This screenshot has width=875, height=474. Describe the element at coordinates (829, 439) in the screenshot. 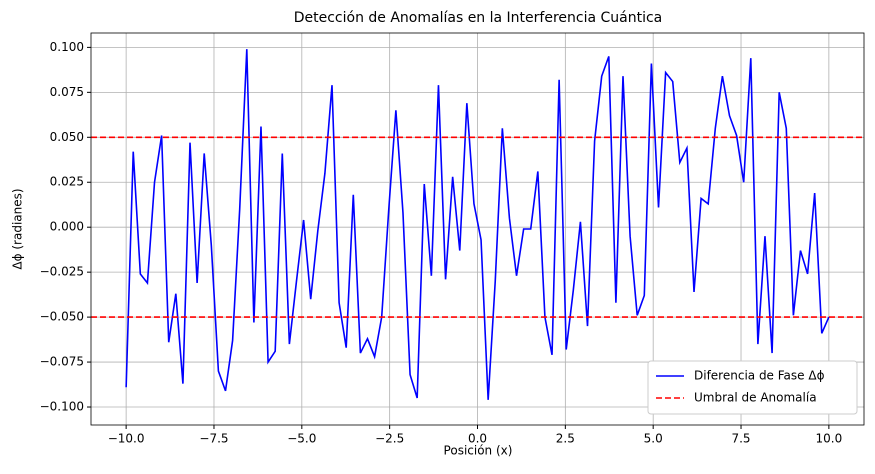

I see `x-tick-label: 10.0` at that location.